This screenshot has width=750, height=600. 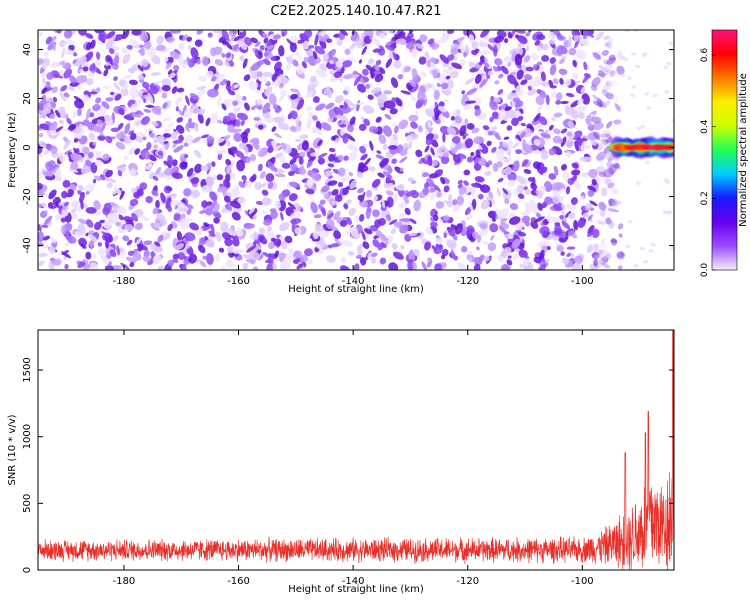 I want to click on snr-y-axis-label: SNR (10 * v/v), so click(x=12, y=449).